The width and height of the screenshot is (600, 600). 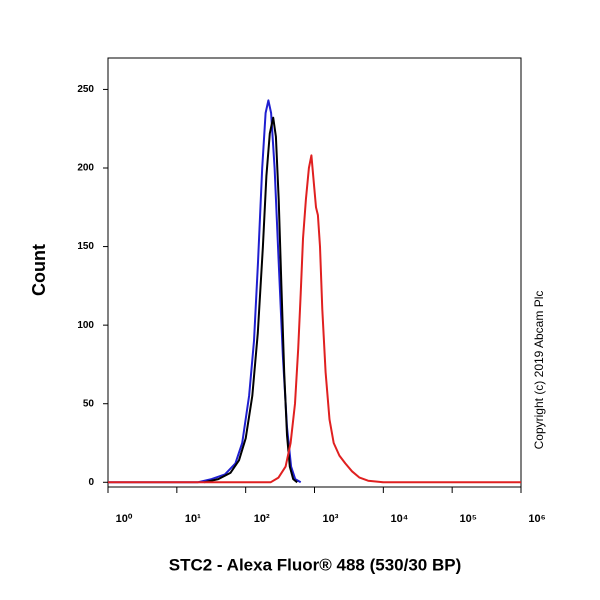 What do you see at coordinates (315, 564) in the screenshot?
I see `x-axis-label: STC2 - Alexa Fluor® 488 (530/30 BP)` at bounding box center [315, 564].